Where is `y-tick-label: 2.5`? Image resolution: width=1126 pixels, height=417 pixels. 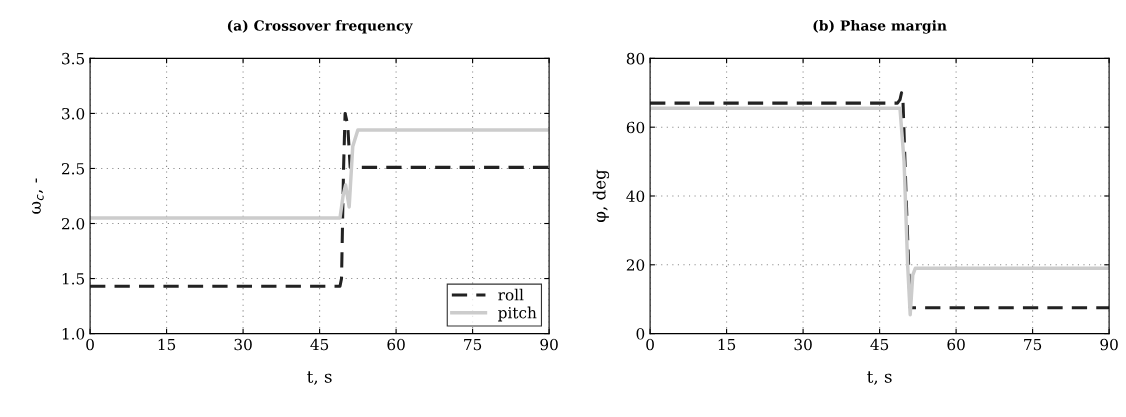
y-tick-label: 2.5 is located at coordinates (73, 168).